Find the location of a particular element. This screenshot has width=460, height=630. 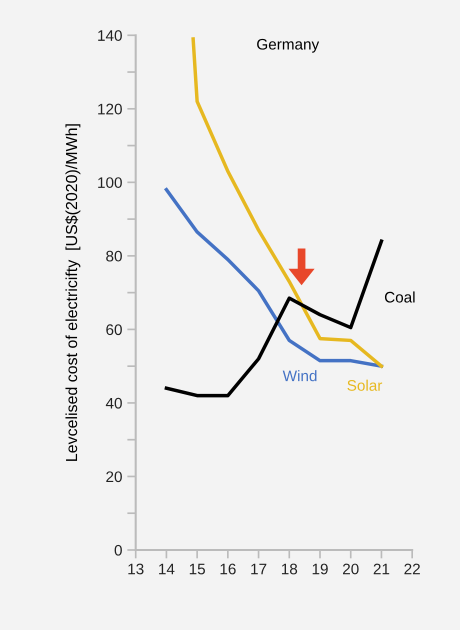

y-tick-label: 0 is located at coordinates (118, 550).